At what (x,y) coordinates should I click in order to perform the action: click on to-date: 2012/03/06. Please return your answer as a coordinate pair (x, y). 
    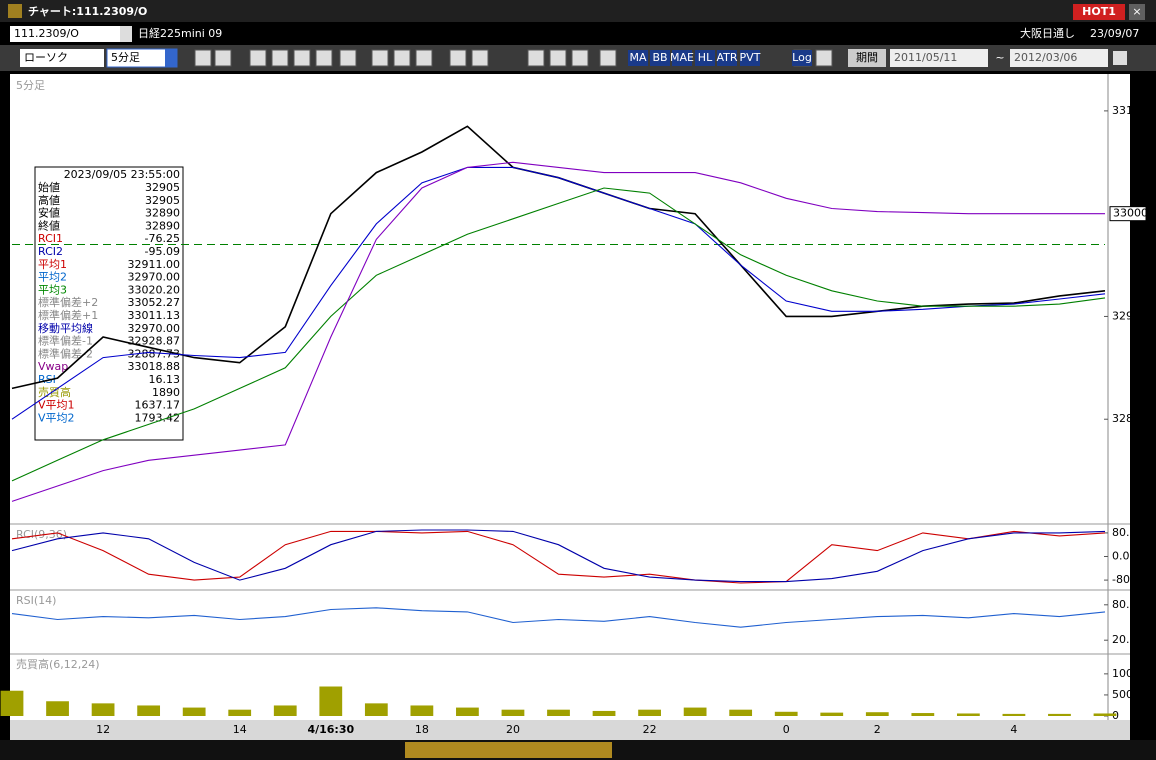
    Looking at the image, I should click on (1045, 57).